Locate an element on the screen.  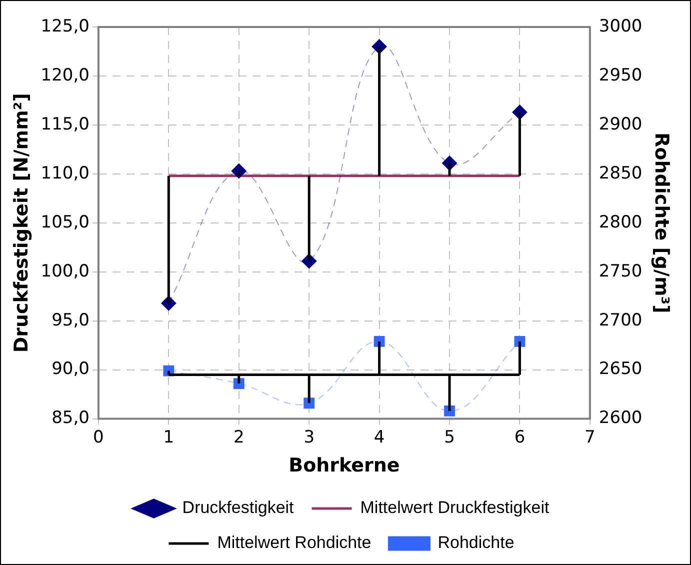
legend-label: Rohdichte is located at coordinates (476, 542).